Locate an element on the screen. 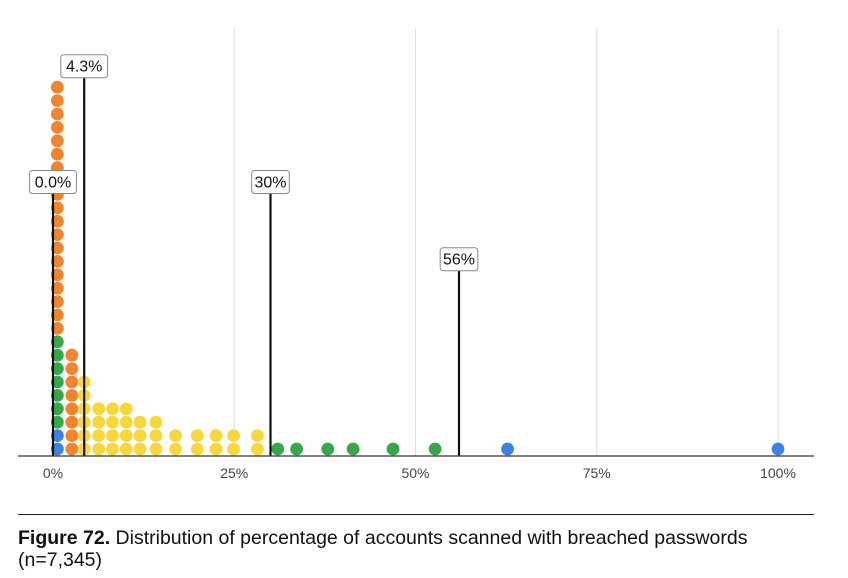 This screenshot has width=848, height=578. figure-label: Figure 72. is located at coordinates (64, 538).